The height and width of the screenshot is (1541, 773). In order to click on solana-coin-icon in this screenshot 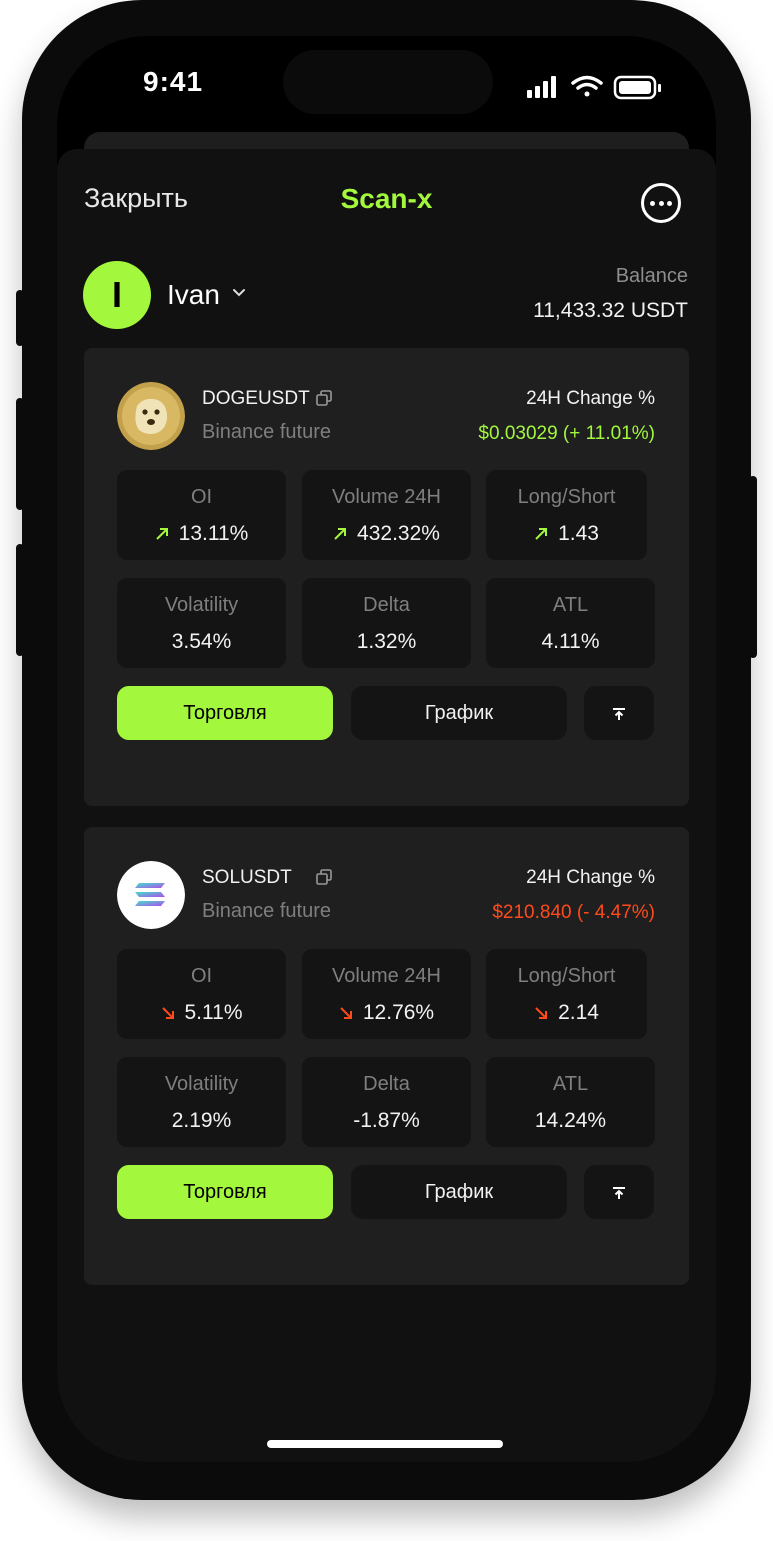, I will do `click(151, 895)`.